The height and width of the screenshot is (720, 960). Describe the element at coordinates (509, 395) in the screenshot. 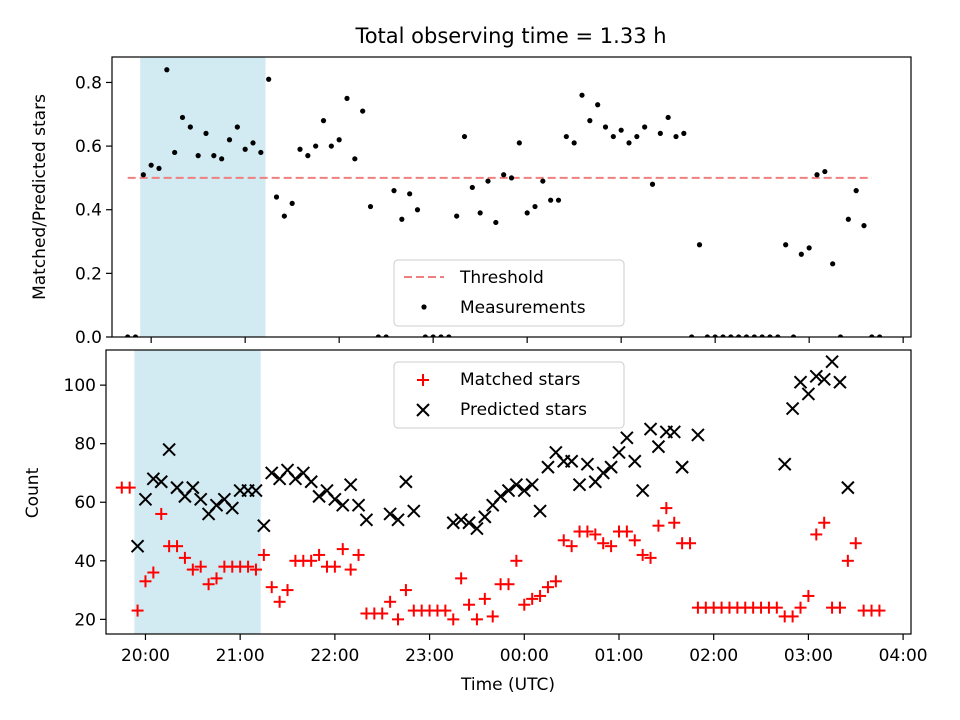

I see `bottom-legend: Matched stars Predicted stars` at that location.